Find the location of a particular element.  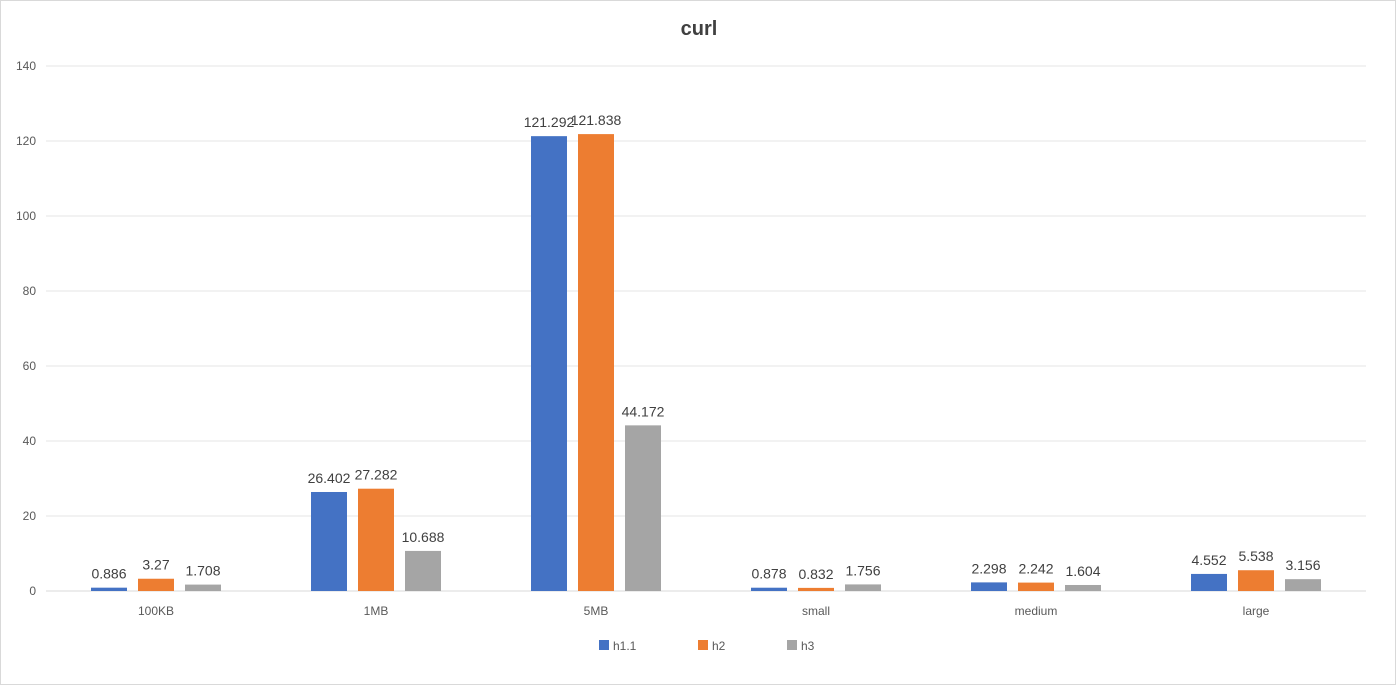

bar-h3-1MB is located at coordinates (423, 570).